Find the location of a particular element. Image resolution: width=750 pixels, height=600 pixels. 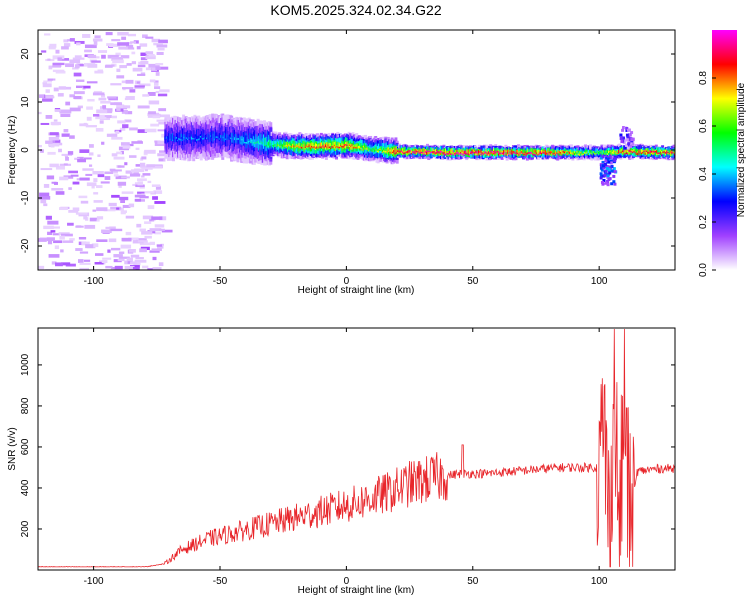

x-tick-label: -50 is located at coordinates (220, 281).